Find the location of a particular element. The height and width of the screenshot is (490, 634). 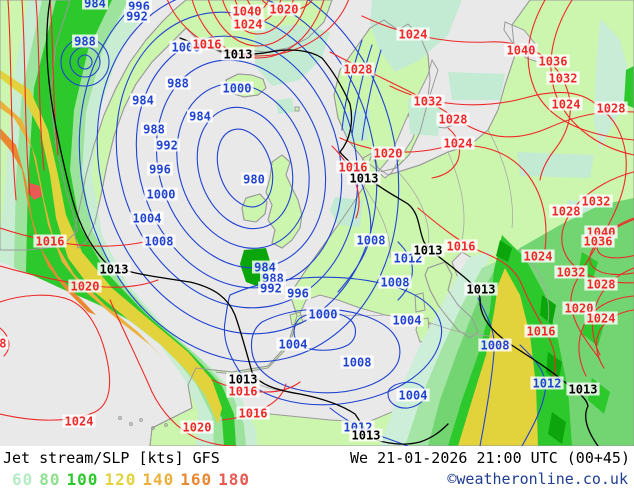

pressure-label: 1004 is located at coordinates (413, 395).